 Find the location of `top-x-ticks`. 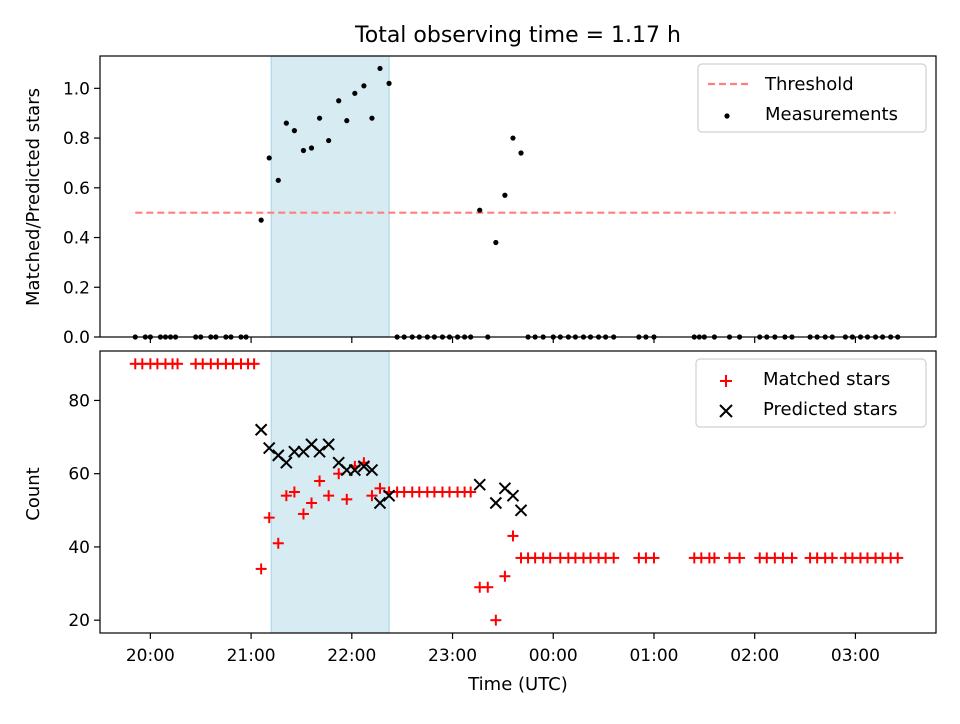

top-x-ticks is located at coordinates (503, 340).